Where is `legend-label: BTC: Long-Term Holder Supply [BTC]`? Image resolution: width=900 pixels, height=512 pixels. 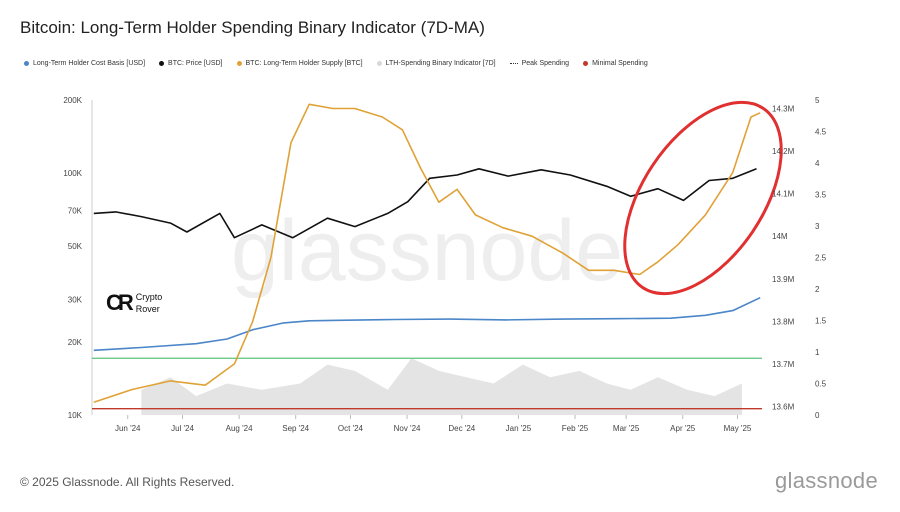
legend-label: BTC: Long-Term Holder Supply [BTC] is located at coordinates (304, 63).